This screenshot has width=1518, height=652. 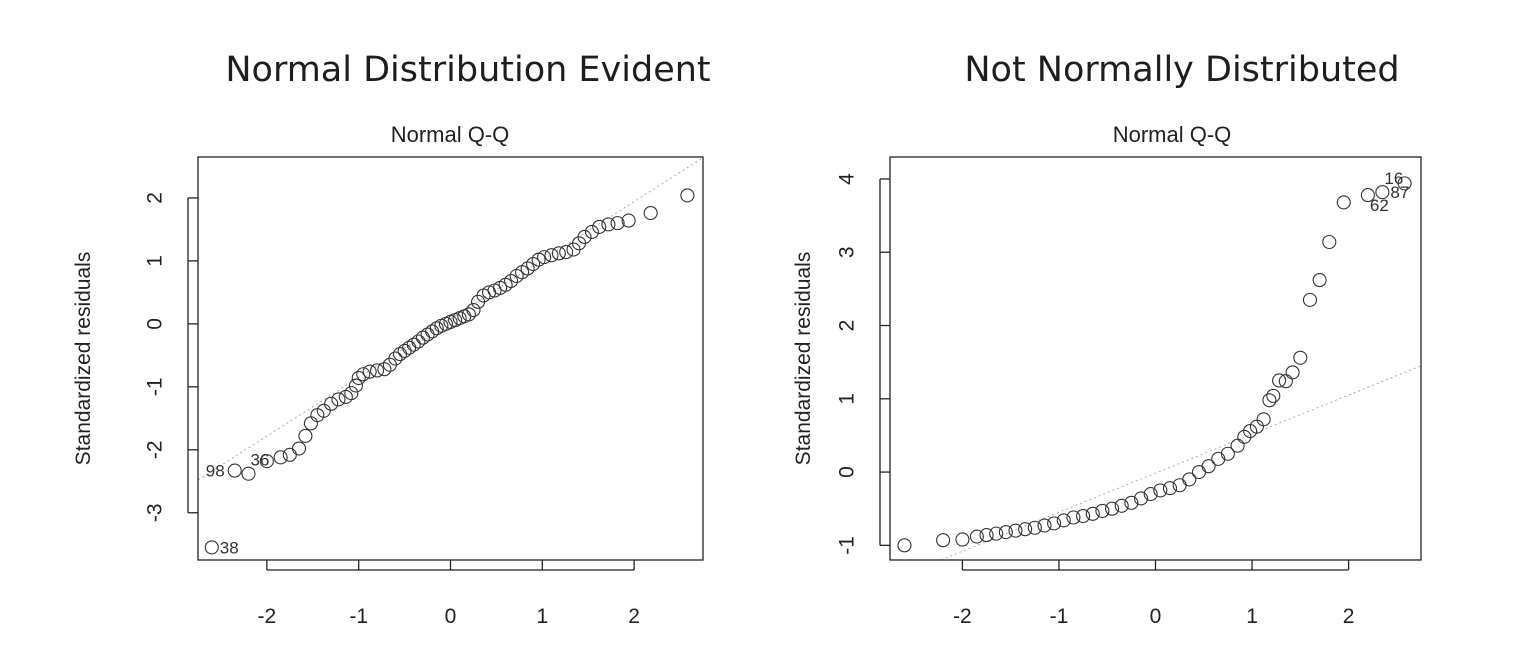 What do you see at coordinates (267, 616) in the screenshot?
I see `x-tick-label: -2` at bounding box center [267, 616].